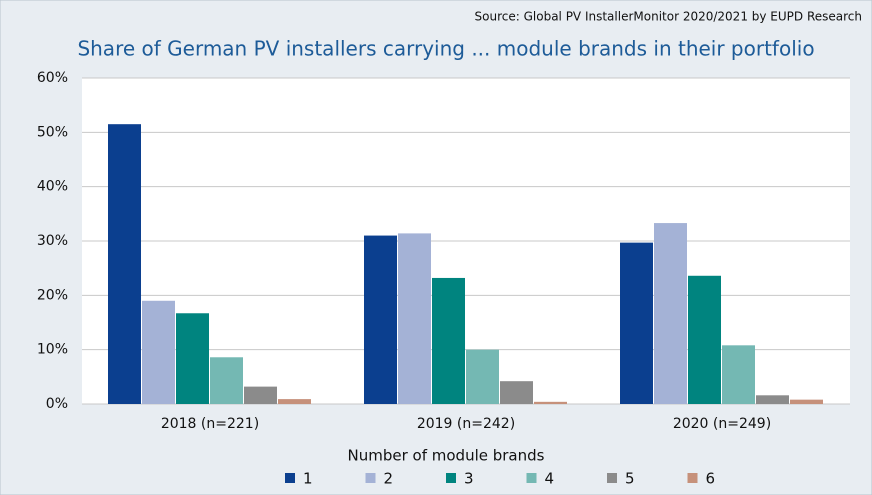  I want to click on y-tick-label: 10%, so click(52, 350).